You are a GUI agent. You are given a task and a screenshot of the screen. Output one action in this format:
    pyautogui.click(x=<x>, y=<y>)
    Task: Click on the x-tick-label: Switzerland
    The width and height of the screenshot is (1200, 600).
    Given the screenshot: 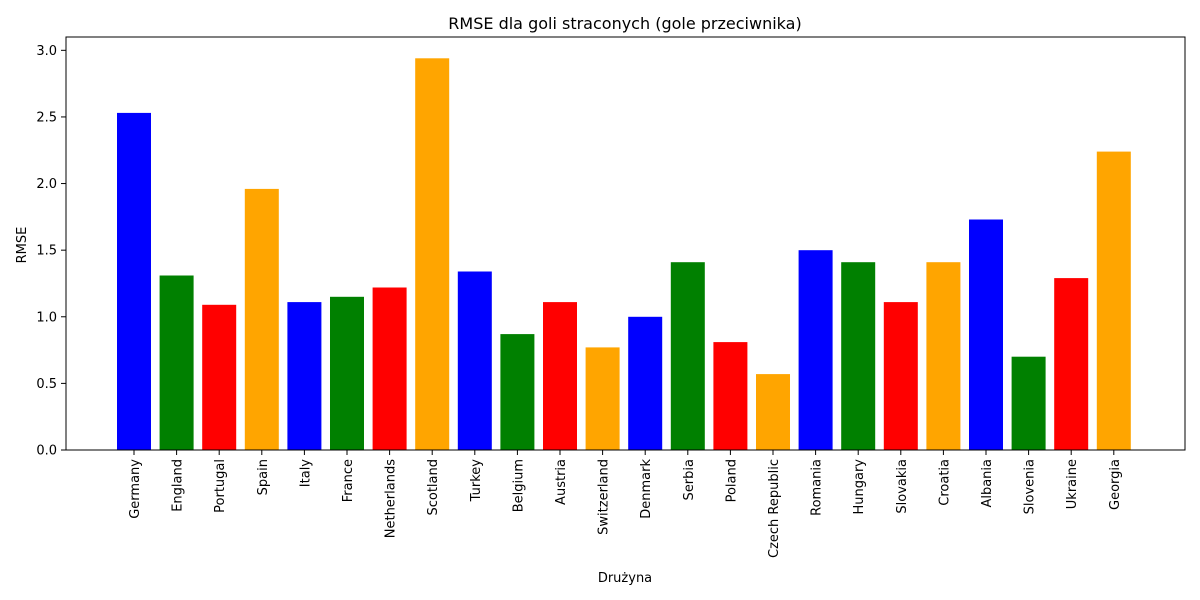 What is the action you would take?
    pyautogui.click(x=604, y=497)
    